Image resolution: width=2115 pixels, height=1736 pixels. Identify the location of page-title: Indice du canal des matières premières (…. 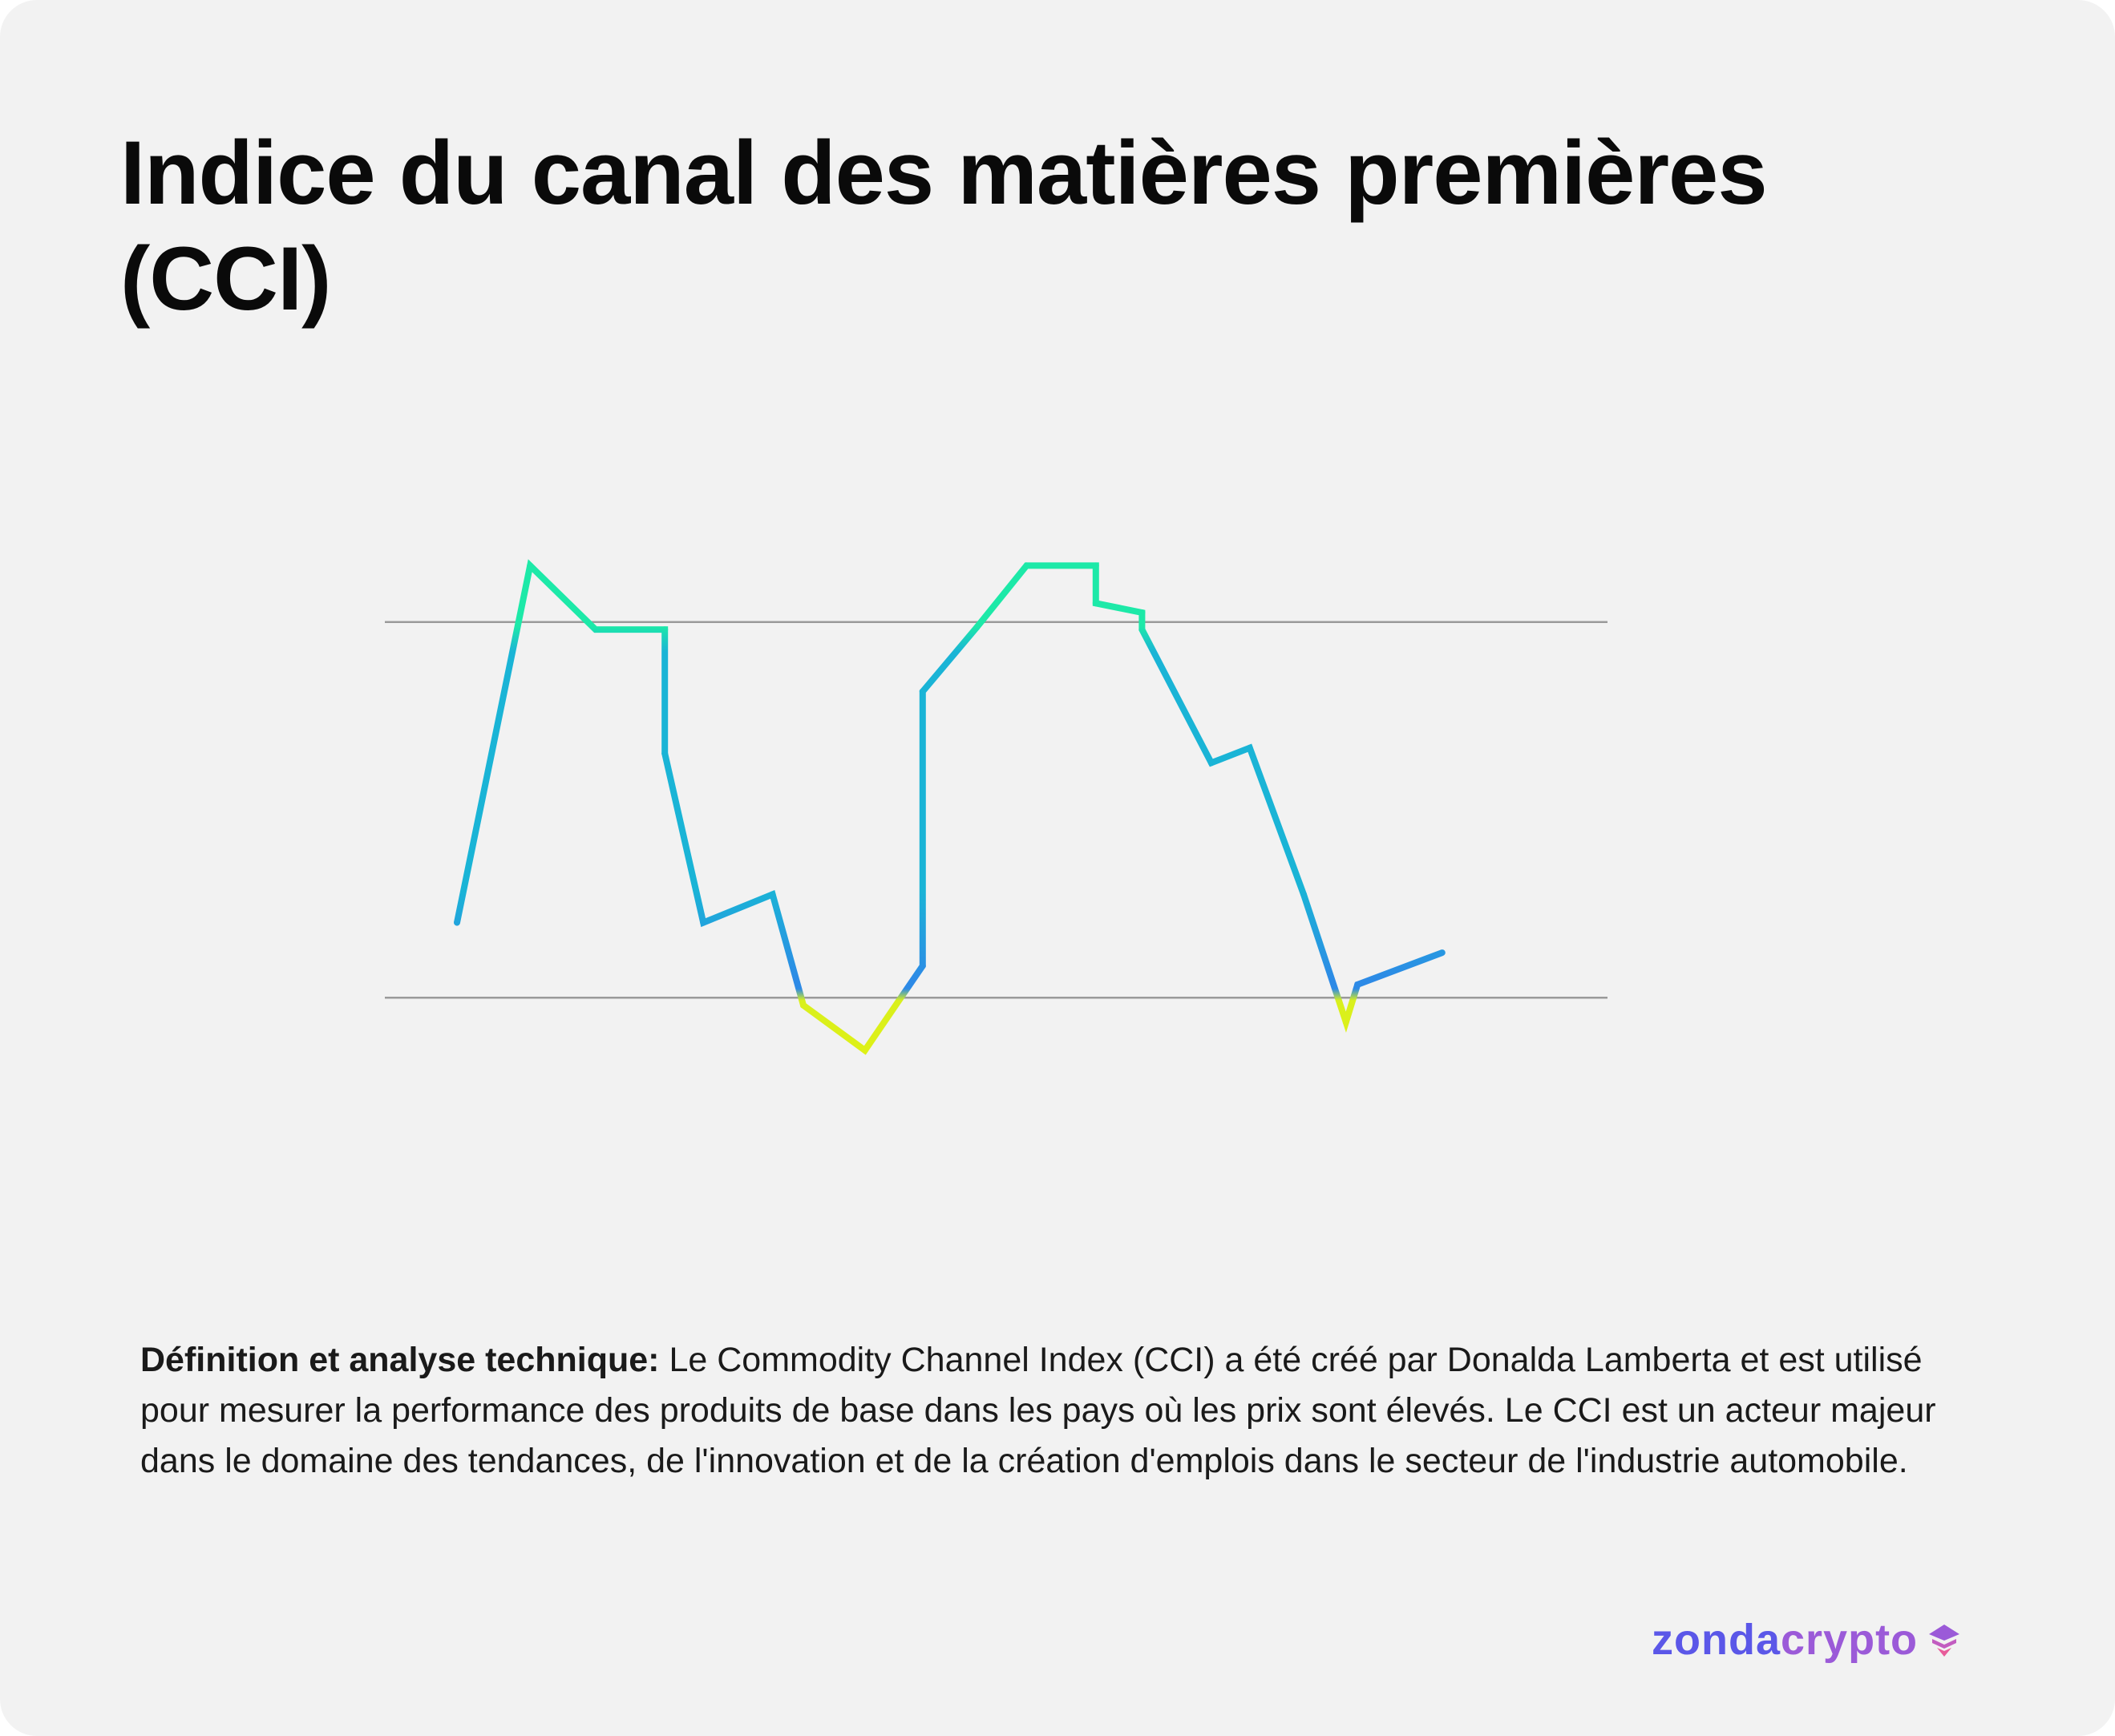
(944, 226).